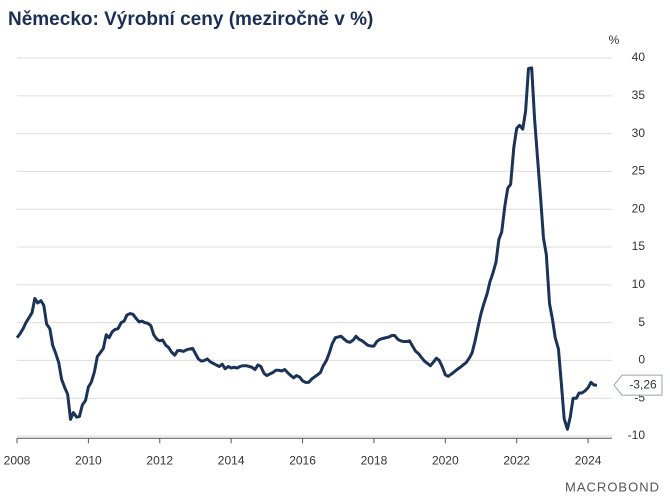 This screenshot has height=502, width=670. I want to click on y-tick-label: 20, so click(639, 208).